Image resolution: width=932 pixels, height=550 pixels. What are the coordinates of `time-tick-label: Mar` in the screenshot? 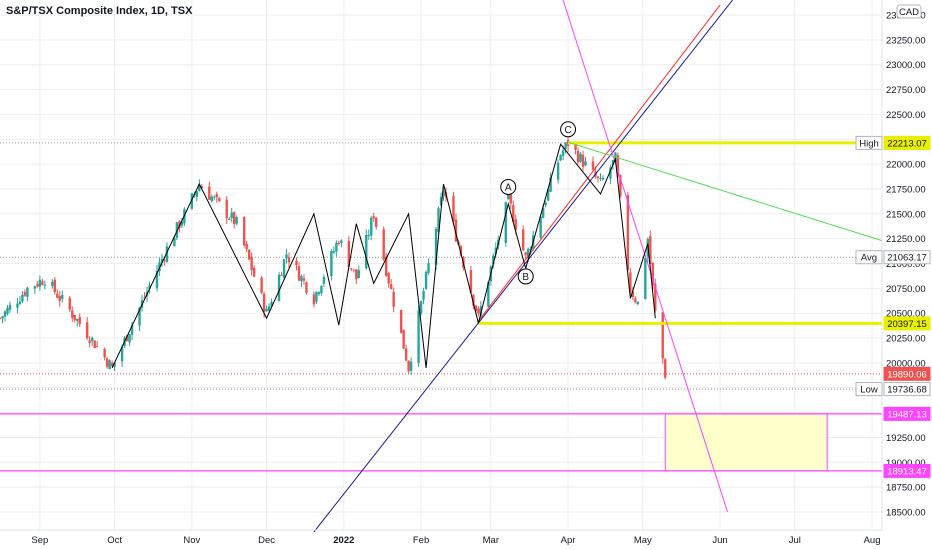 It's located at (491, 540).